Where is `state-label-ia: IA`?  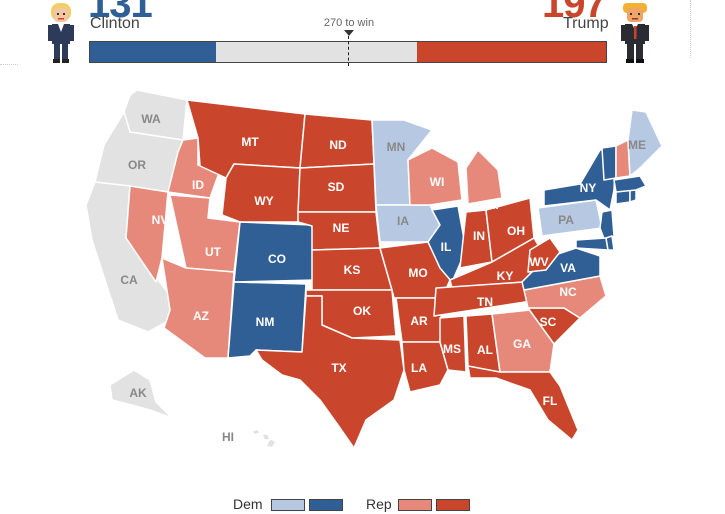 state-label-ia: IA is located at coordinates (403, 221).